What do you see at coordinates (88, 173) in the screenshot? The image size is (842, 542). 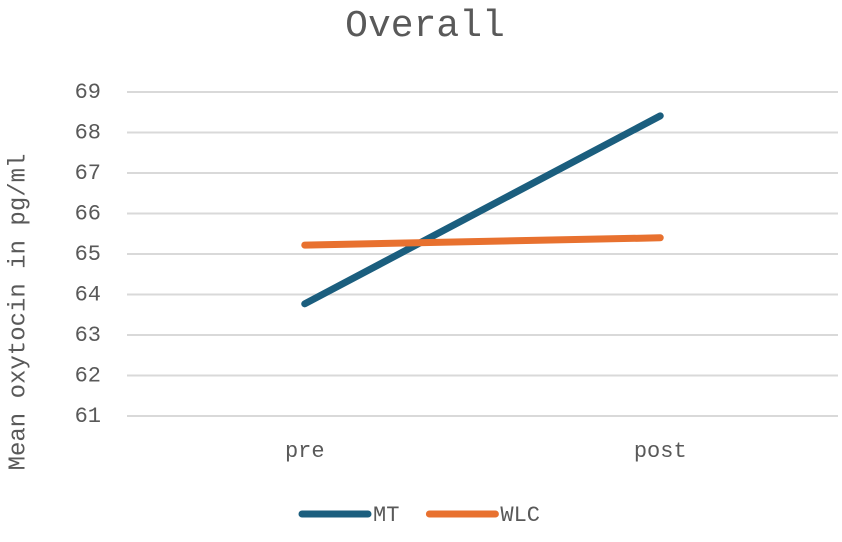 I see `y-tick-label: 67` at bounding box center [88, 173].